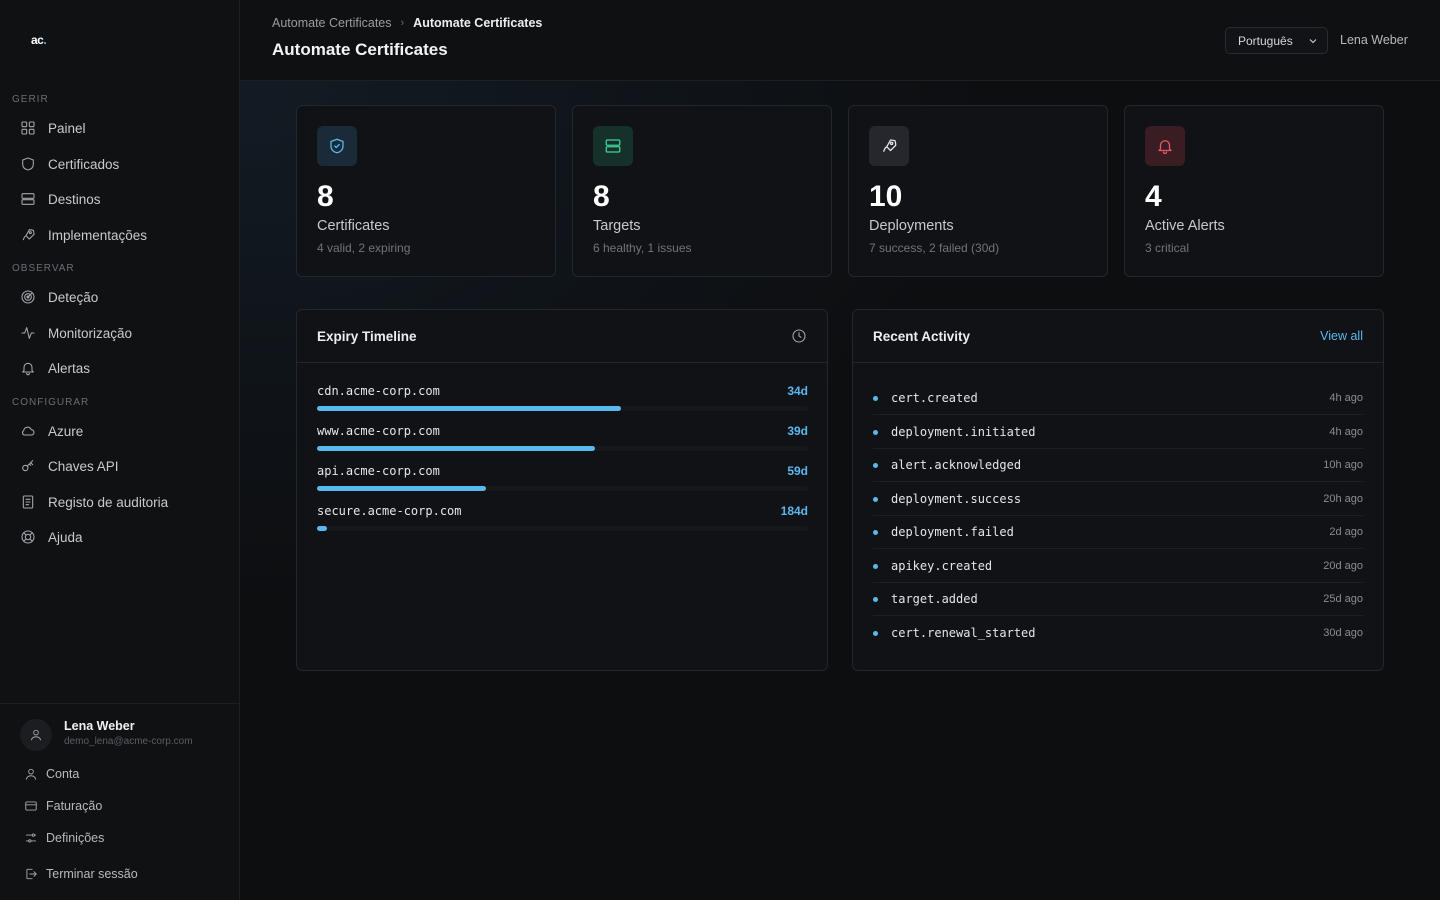 The image size is (1440, 900). Describe the element at coordinates (886, 196) in the screenshot. I see `stat-value: 10` at that location.